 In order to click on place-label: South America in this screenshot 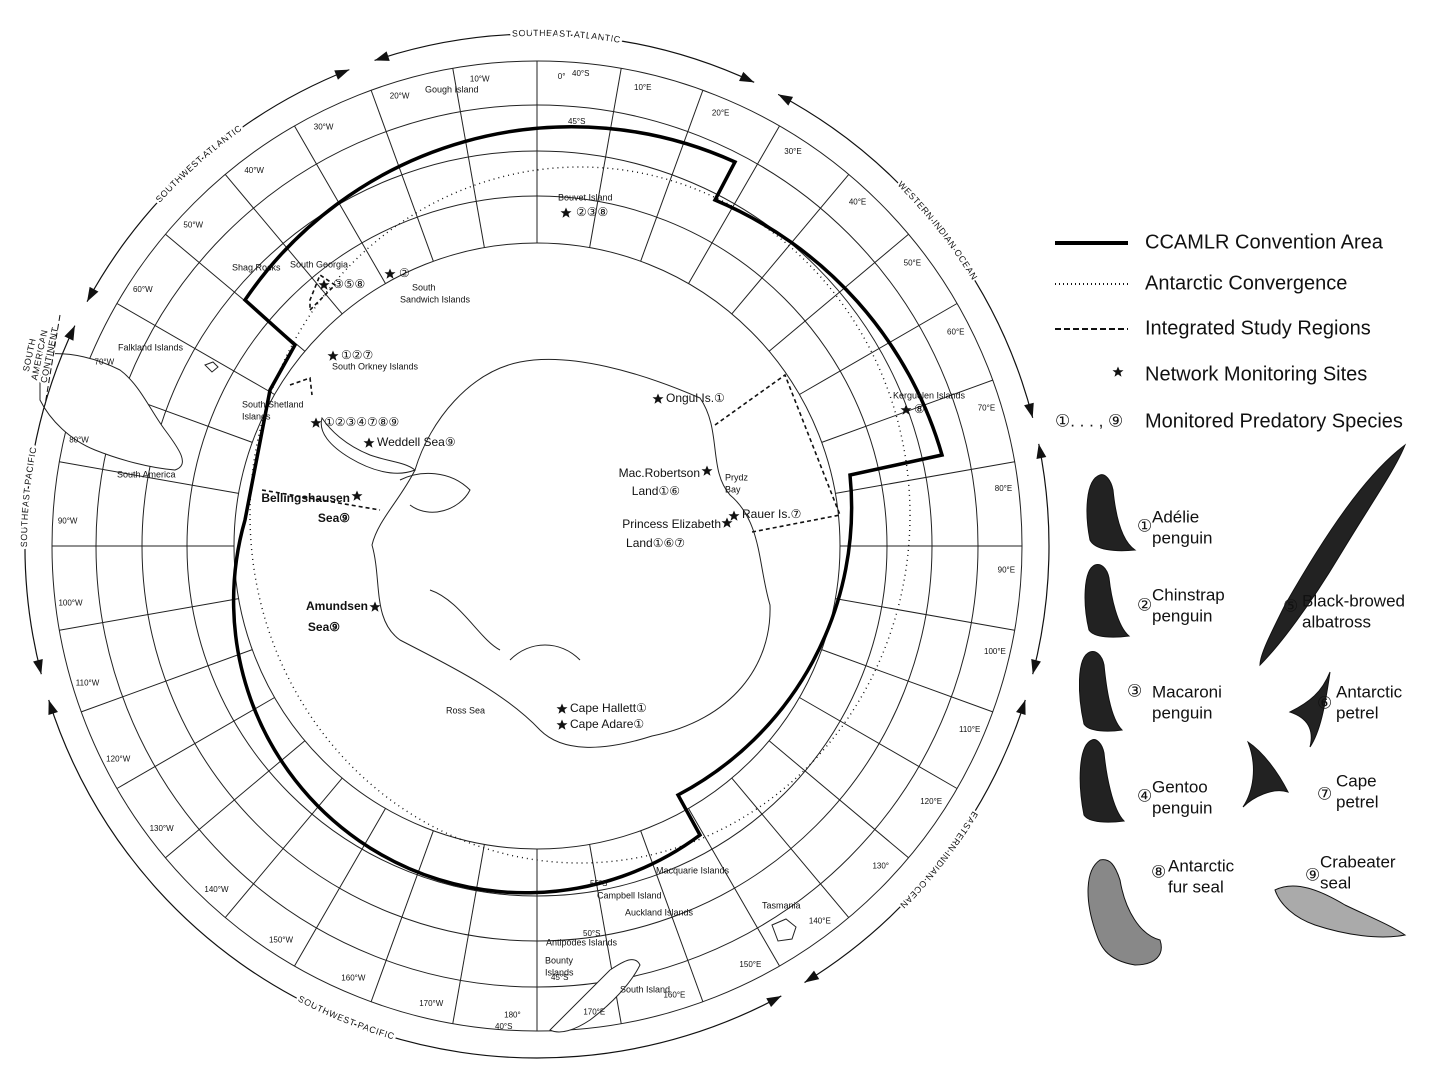, I will do `click(146, 474)`.